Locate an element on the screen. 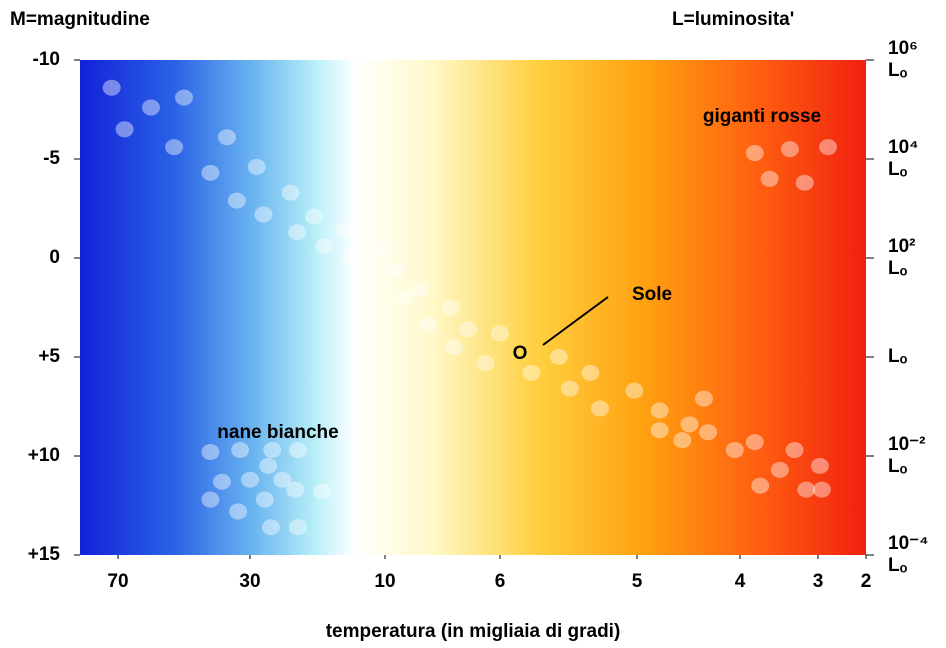 This screenshot has width=946, height=648. x-title: temperatura (in migliaia di gradi) is located at coordinates (473, 631).